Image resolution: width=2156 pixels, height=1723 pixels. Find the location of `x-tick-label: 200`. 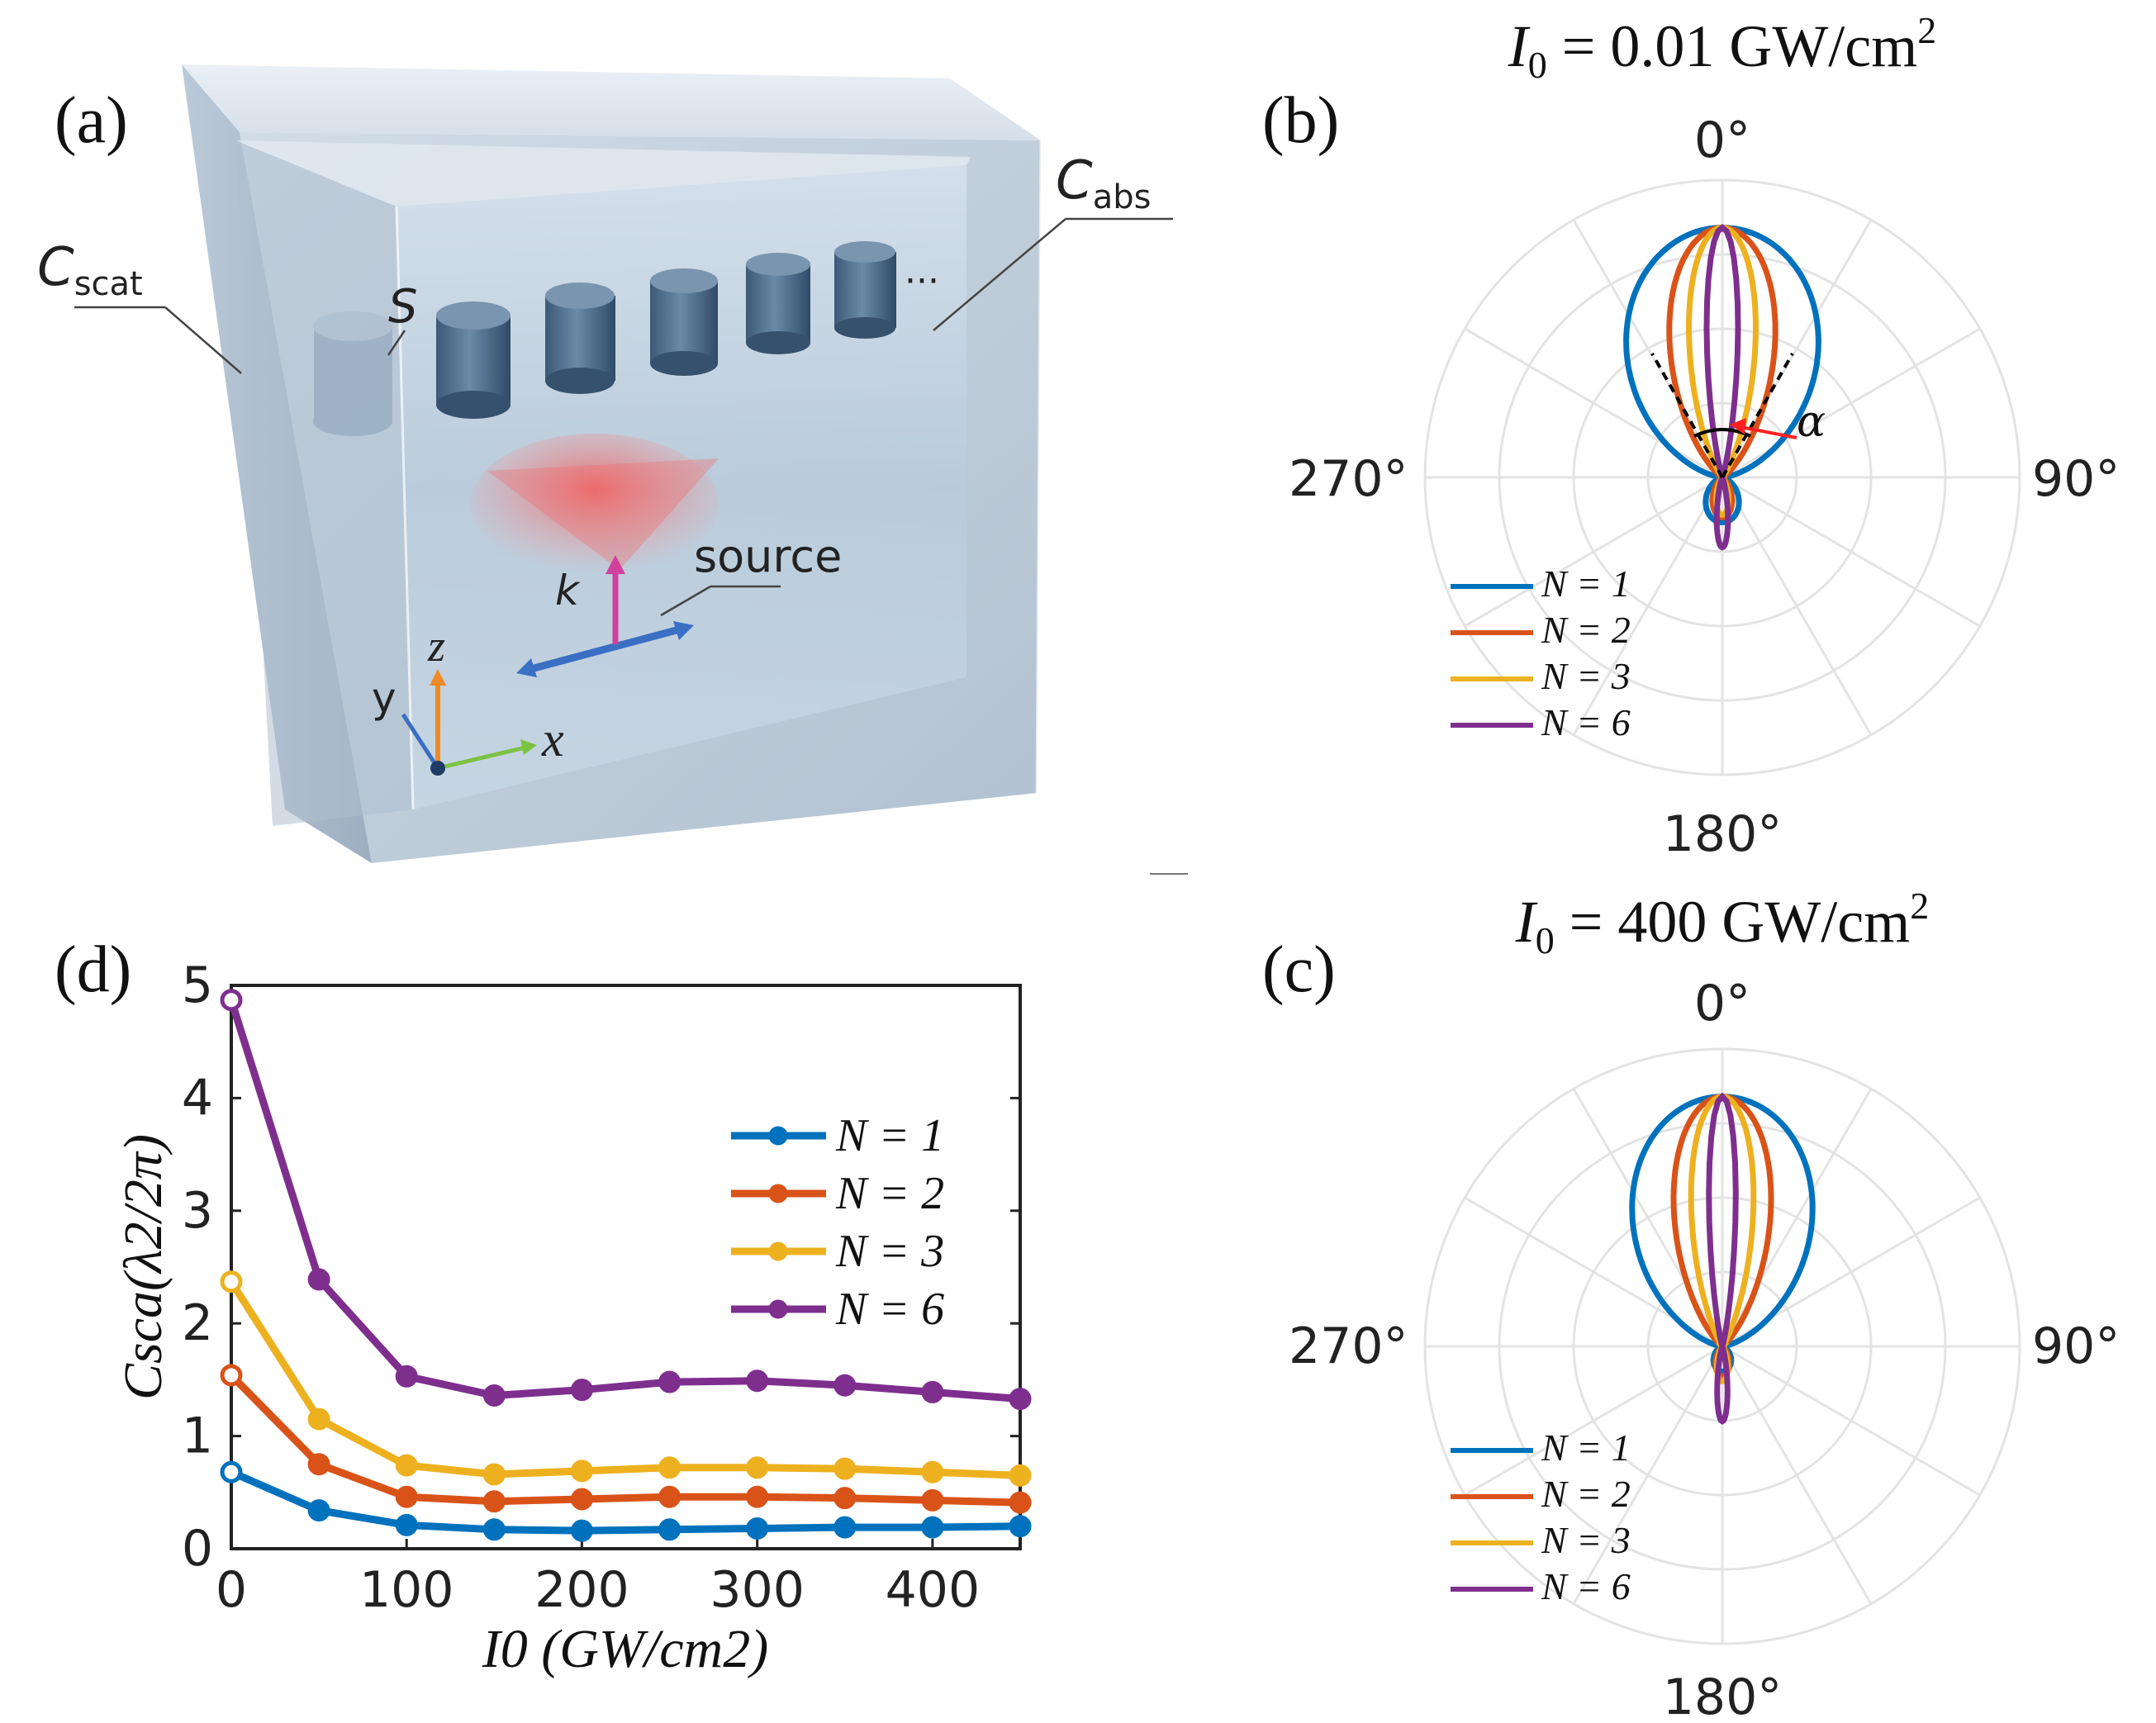

x-tick-label: 200 is located at coordinates (581, 1590).